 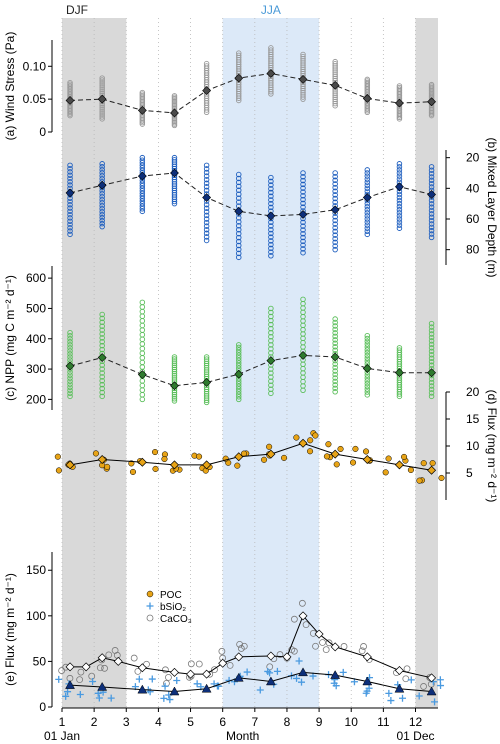 I want to click on legend-poc-marker, so click(x=150, y=594).